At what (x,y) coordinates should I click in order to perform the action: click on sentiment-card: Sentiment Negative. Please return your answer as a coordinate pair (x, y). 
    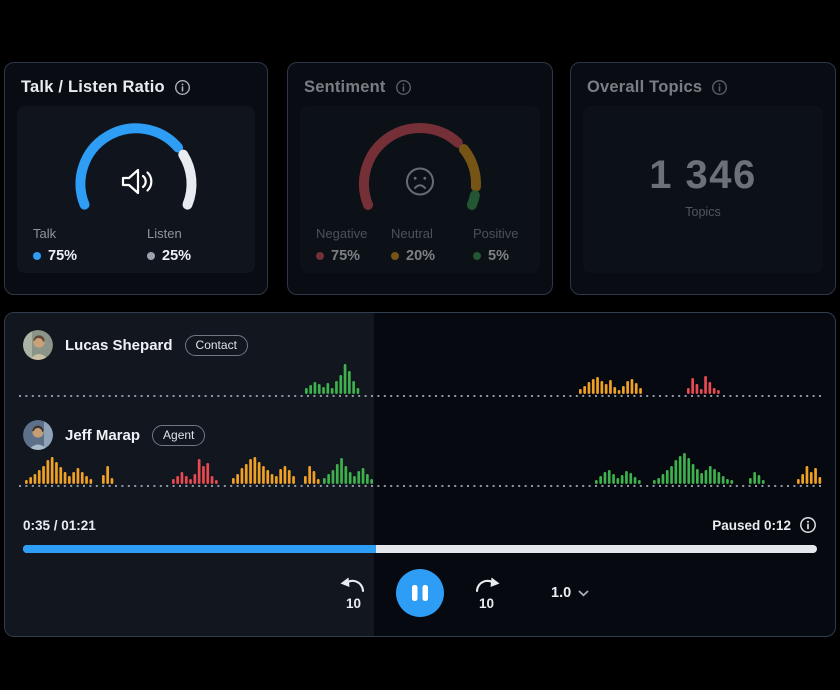
    Looking at the image, I should click on (420, 178).